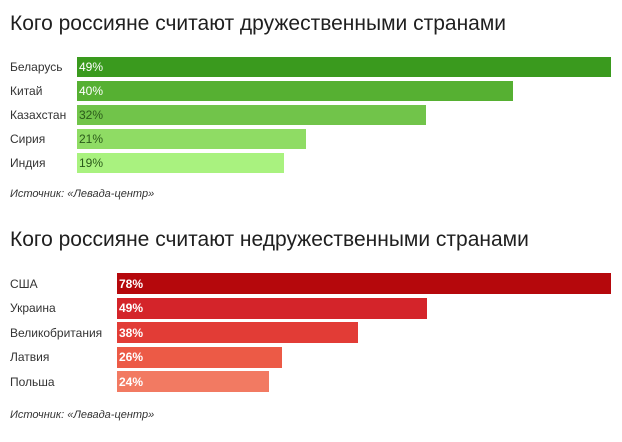 The height and width of the screenshot is (442, 622). Describe the element at coordinates (82, 194) in the screenshot. I see `friendly-source-note: Источник: «Левада-центр»` at that location.